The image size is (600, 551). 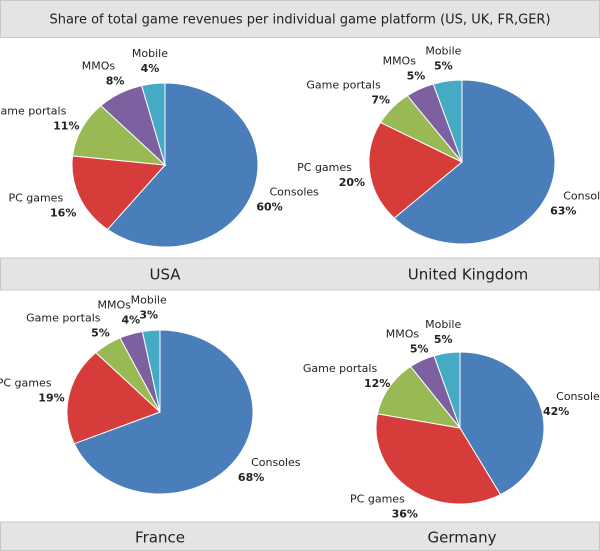 I want to click on title-band, so click(x=300, y=19).